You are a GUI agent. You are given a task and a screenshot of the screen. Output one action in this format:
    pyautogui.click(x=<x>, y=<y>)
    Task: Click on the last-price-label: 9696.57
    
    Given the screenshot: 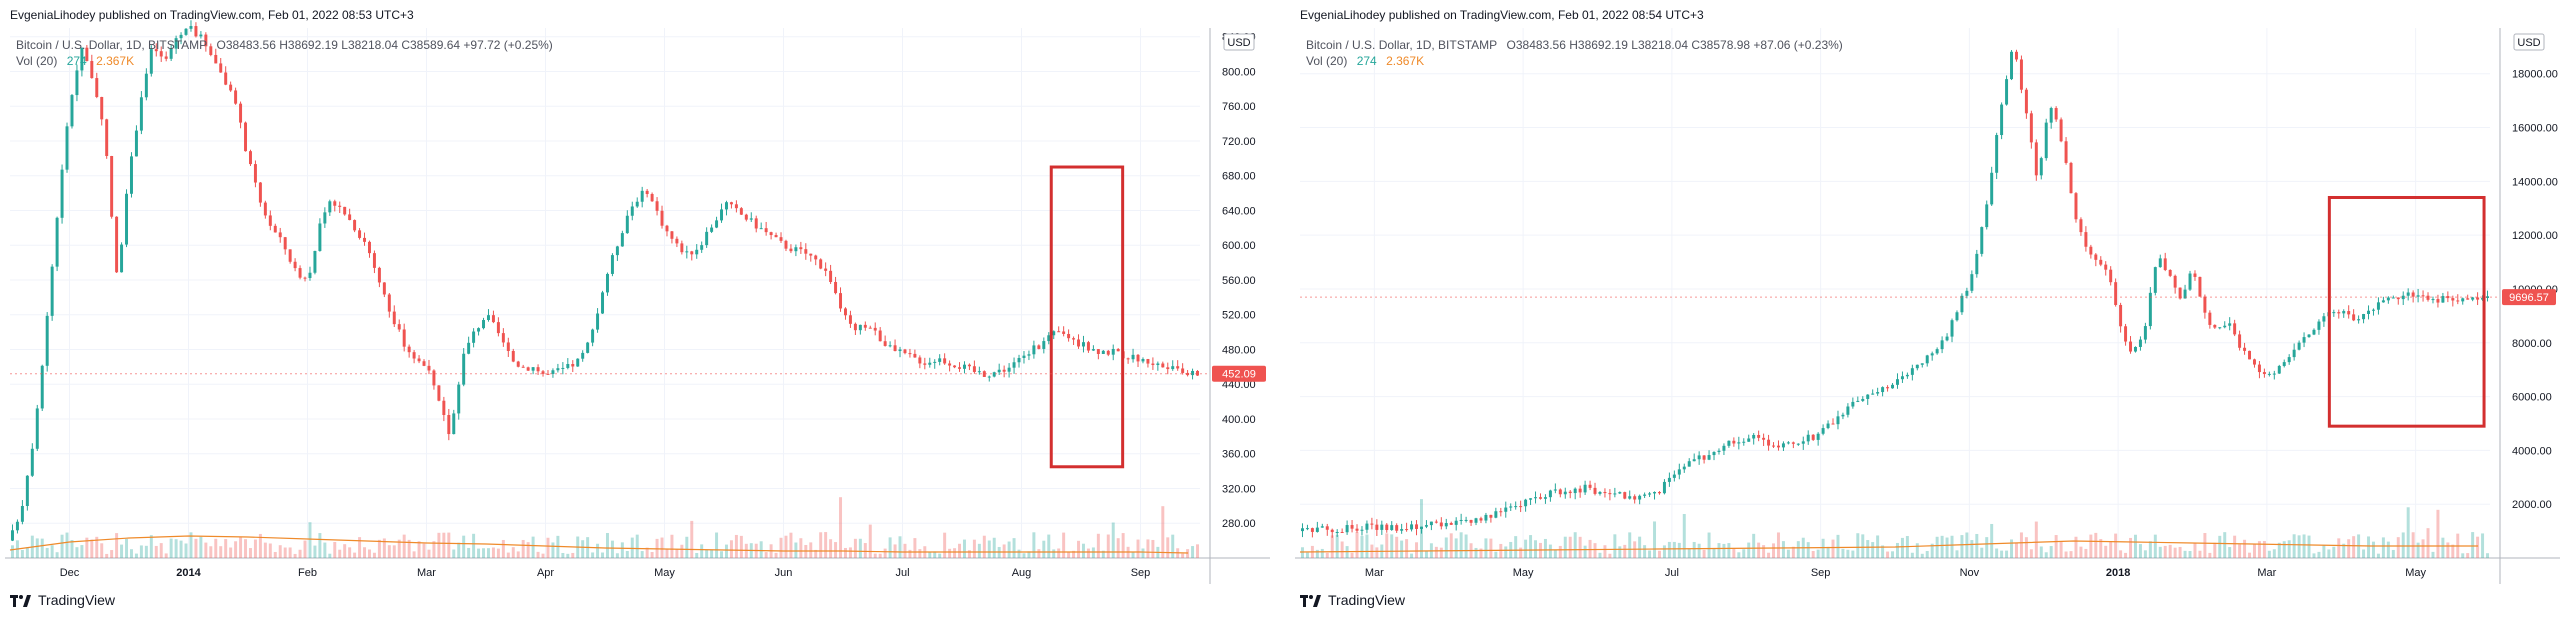 What is the action you would take?
    pyautogui.click(x=2529, y=298)
    